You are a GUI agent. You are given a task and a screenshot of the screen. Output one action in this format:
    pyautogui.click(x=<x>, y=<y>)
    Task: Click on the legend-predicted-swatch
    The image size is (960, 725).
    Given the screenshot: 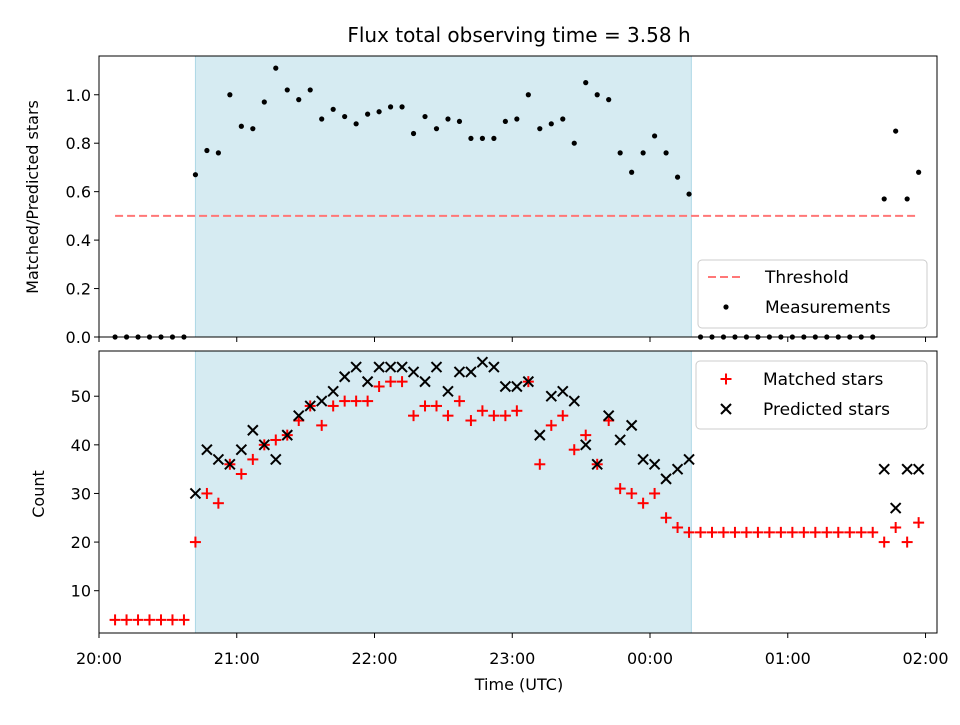 What is the action you would take?
    pyautogui.click(x=726, y=409)
    